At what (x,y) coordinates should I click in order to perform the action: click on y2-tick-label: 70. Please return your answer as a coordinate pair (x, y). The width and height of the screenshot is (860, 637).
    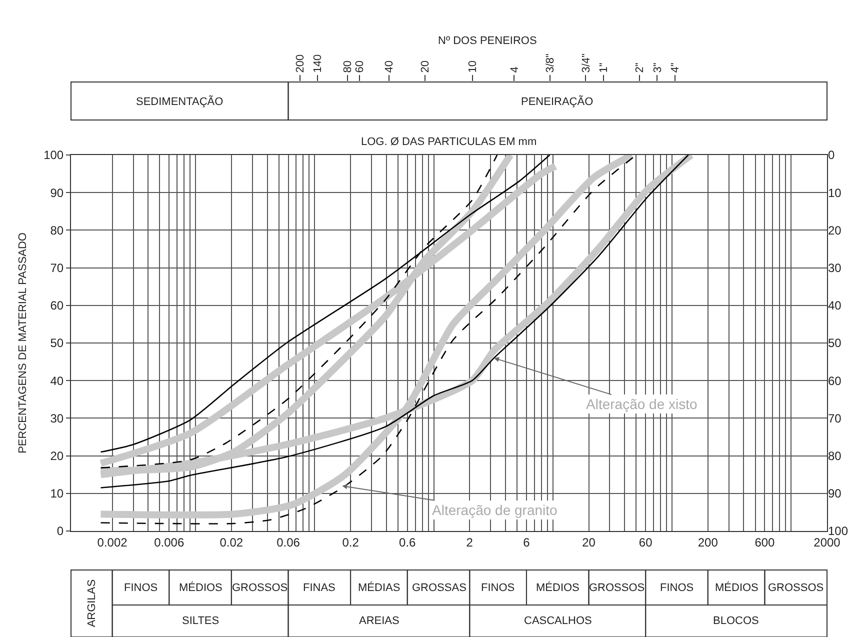
    Looking at the image, I should click on (835, 418).